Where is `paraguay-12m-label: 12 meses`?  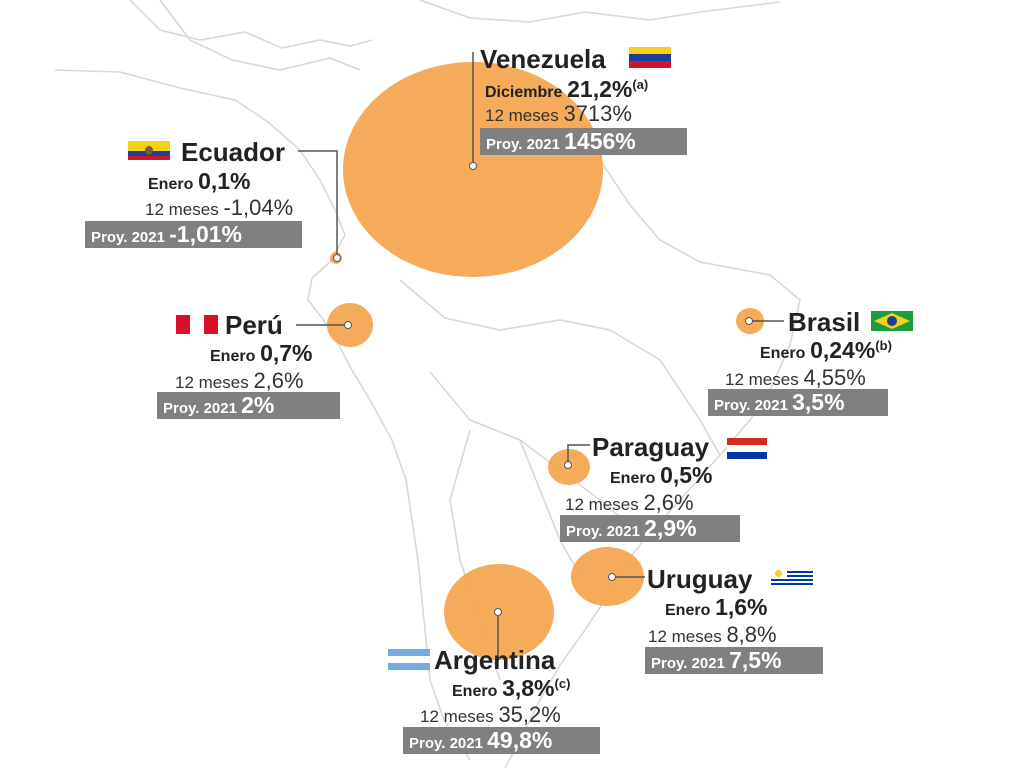 paraguay-12m-label: 12 meses is located at coordinates (602, 504).